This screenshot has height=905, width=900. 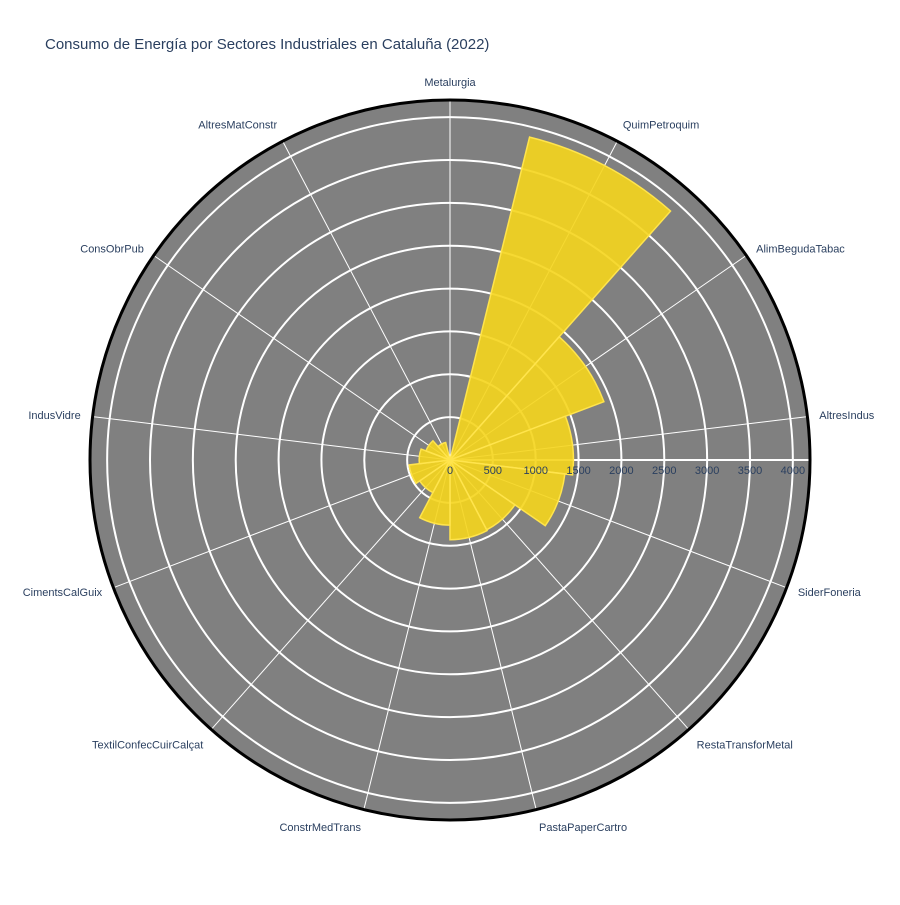 I want to click on bar-SiderFoneria, so click(x=507, y=493).